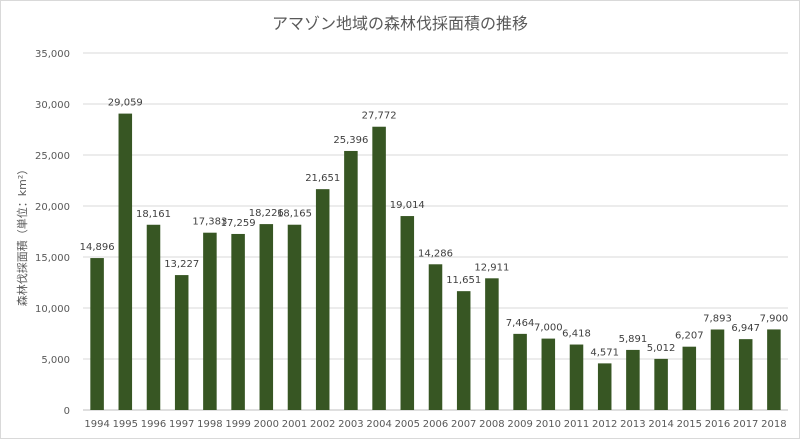  What do you see at coordinates (717, 318) in the screenshot?
I see `data-label: 7,893` at bounding box center [717, 318].